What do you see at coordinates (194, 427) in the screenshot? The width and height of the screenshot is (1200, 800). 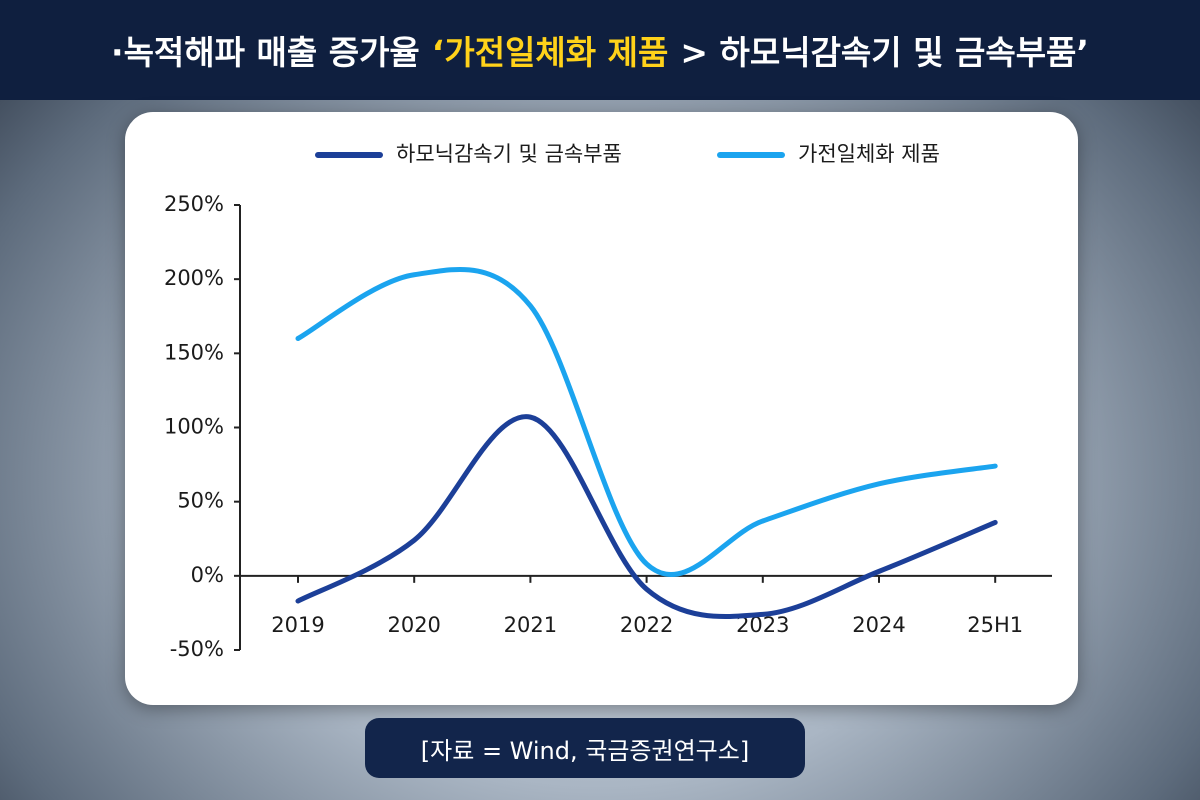 I see `y-tick-label: 100%` at bounding box center [194, 427].